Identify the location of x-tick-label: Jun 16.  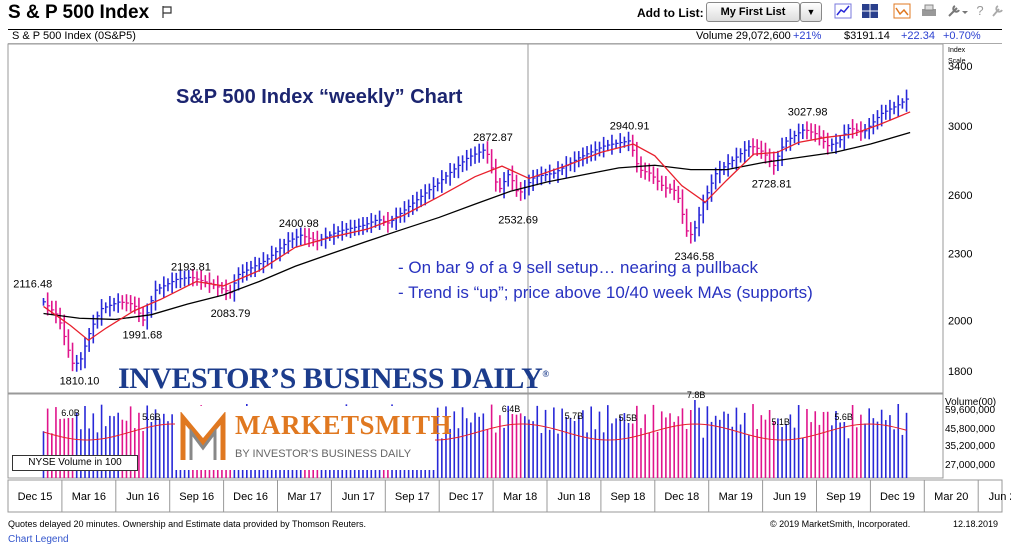
(142, 497).